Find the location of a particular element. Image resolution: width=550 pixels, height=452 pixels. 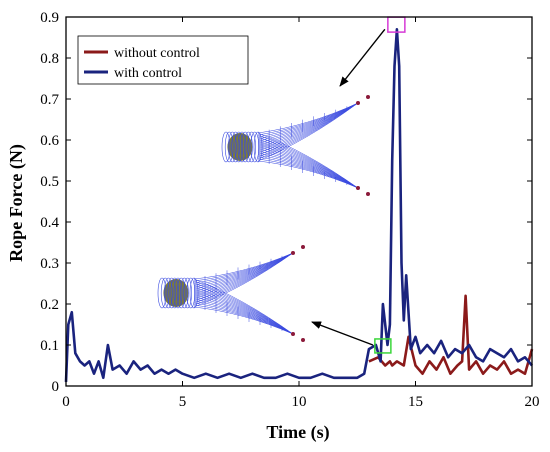

legend-label-without-control: without control is located at coordinates (157, 53).